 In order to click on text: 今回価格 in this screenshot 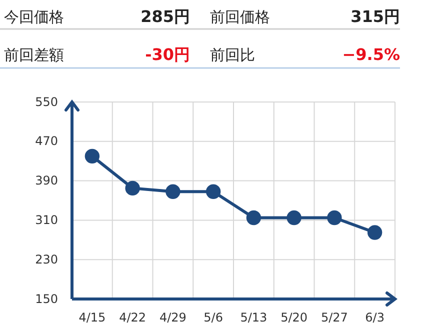, I will do `click(34, 17)`.